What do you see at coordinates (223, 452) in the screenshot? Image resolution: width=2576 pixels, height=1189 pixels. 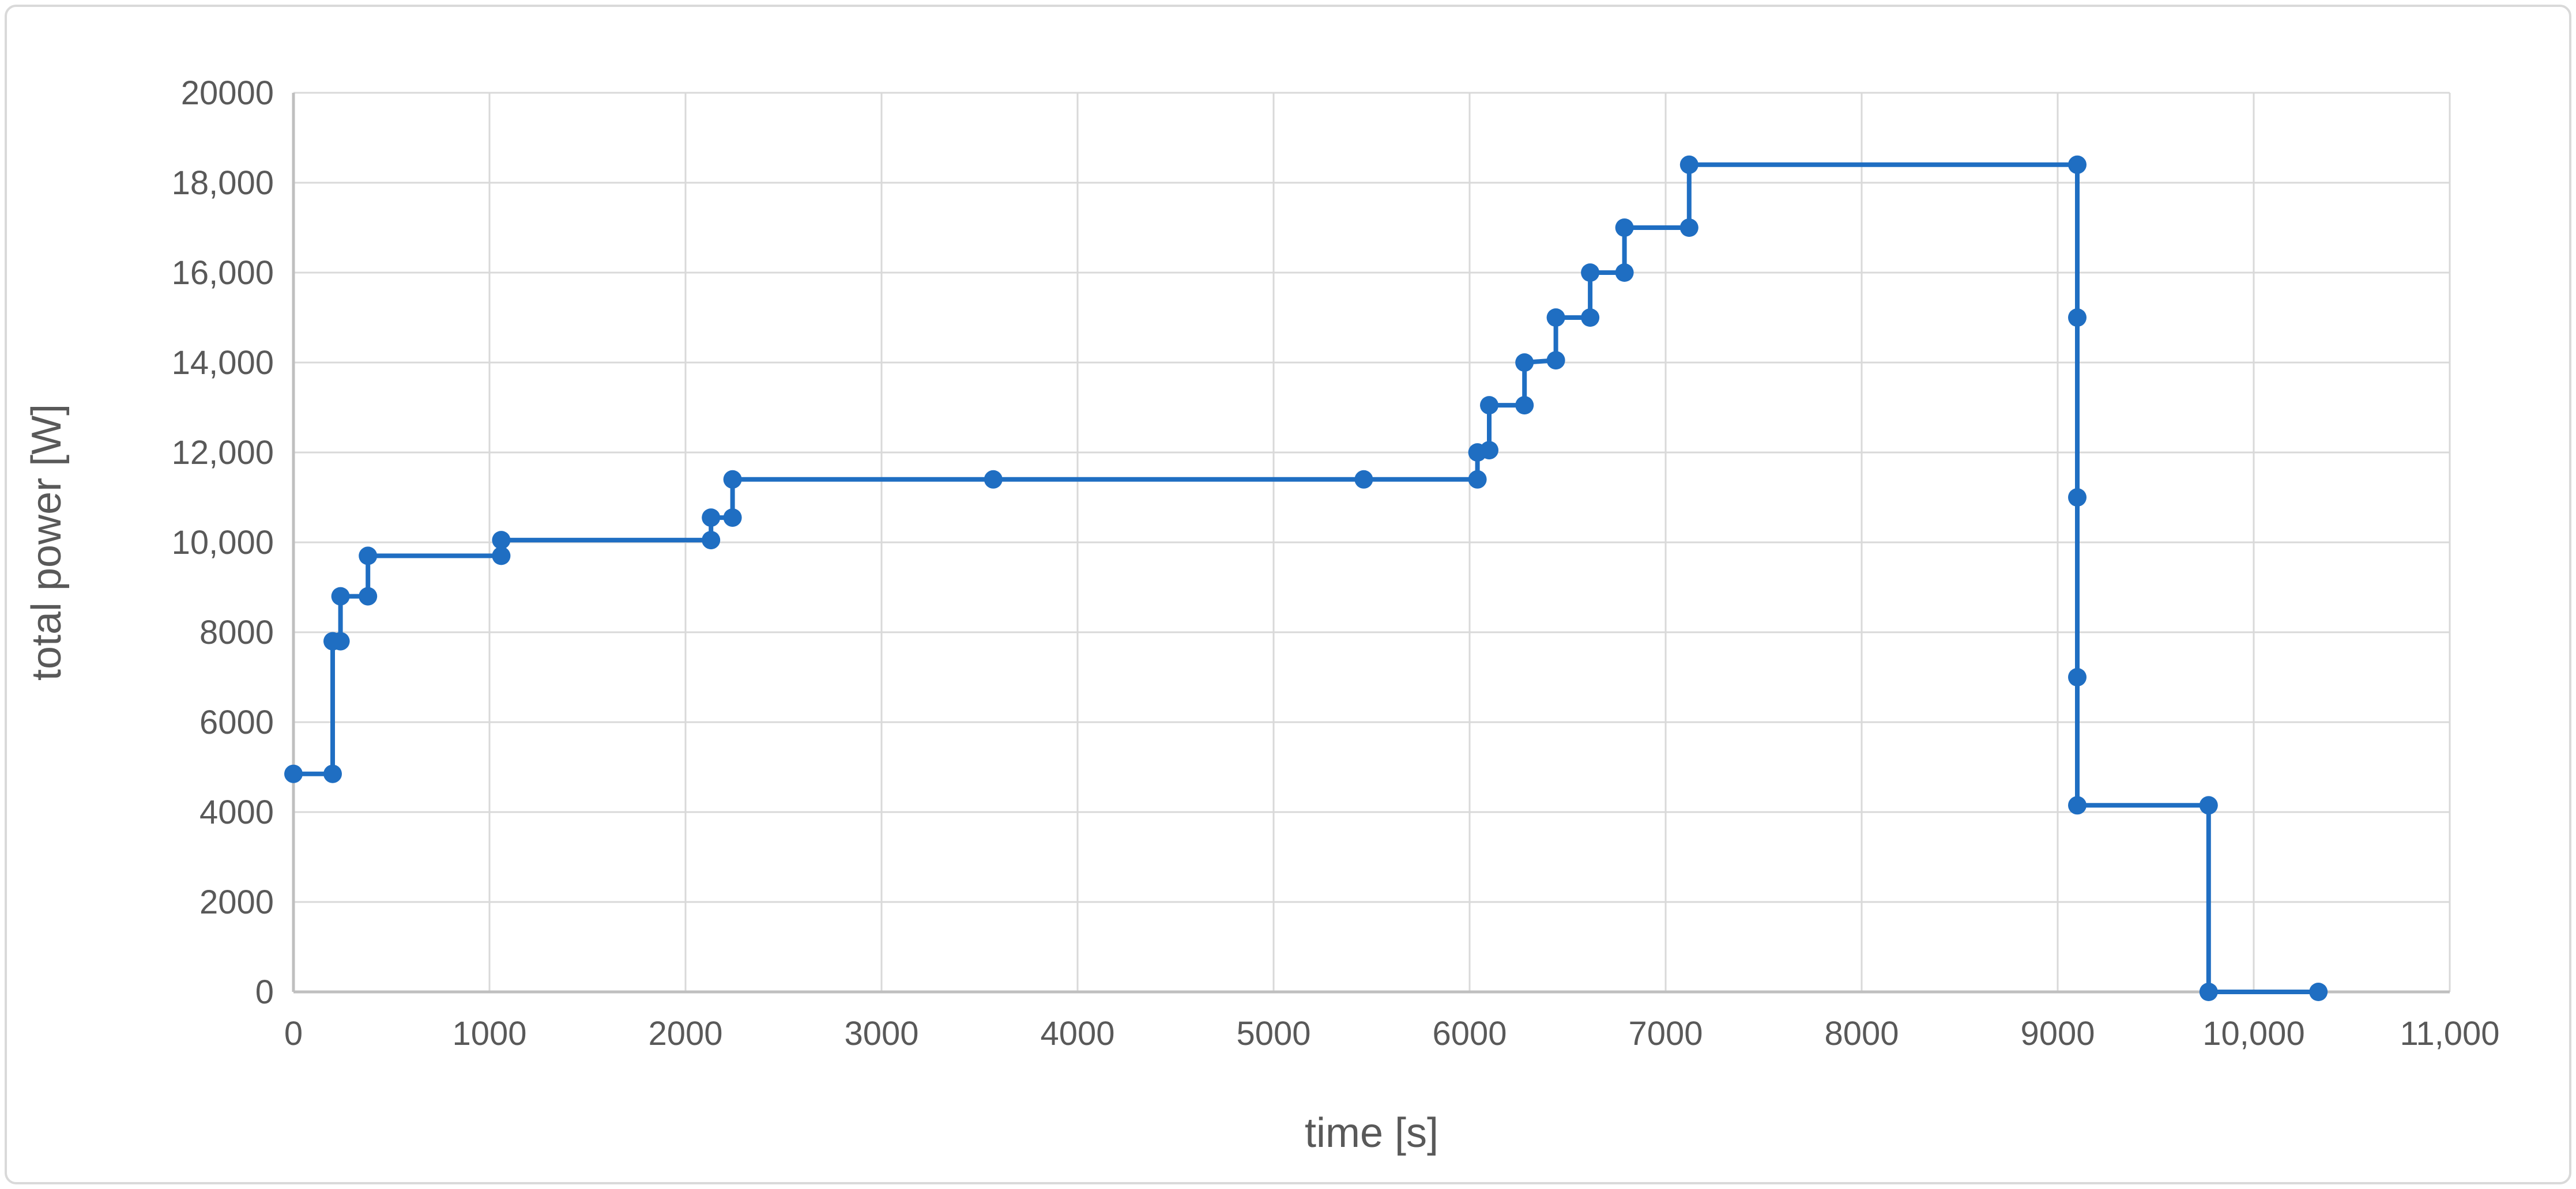 I see `y-tick-label: 12,000` at bounding box center [223, 452].